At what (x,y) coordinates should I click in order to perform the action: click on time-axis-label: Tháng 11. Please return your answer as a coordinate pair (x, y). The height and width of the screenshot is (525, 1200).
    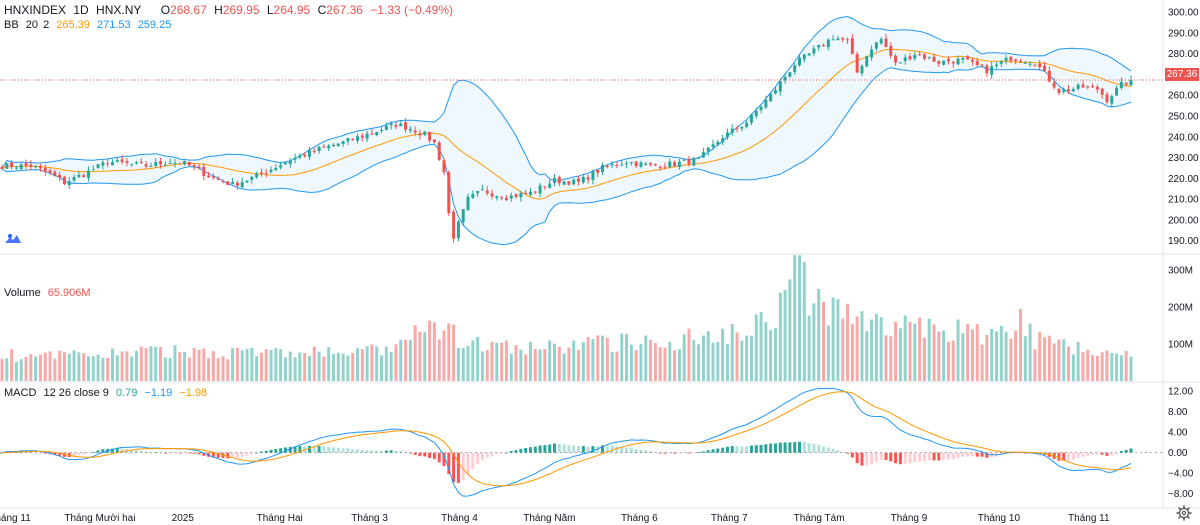
    Looking at the image, I should click on (1089, 518).